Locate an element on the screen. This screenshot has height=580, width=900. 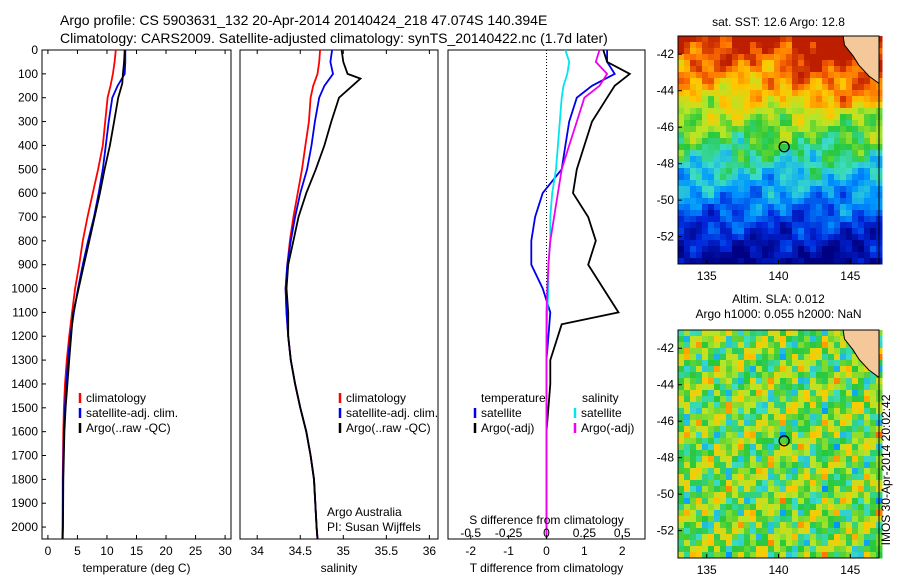
difference-legend-temperature-title: temperature is located at coordinates (513, 398).